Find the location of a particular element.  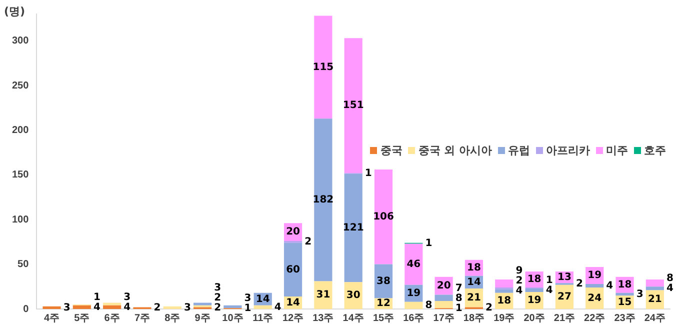

x-tick-label: 13주 is located at coordinates (323, 318).